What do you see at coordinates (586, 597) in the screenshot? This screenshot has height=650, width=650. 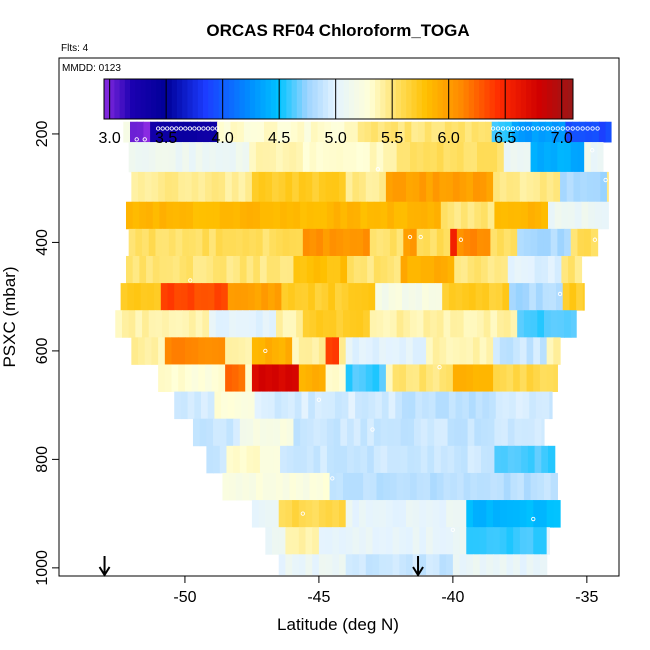 I see `x-tick-label: -35` at bounding box center [586, 597].